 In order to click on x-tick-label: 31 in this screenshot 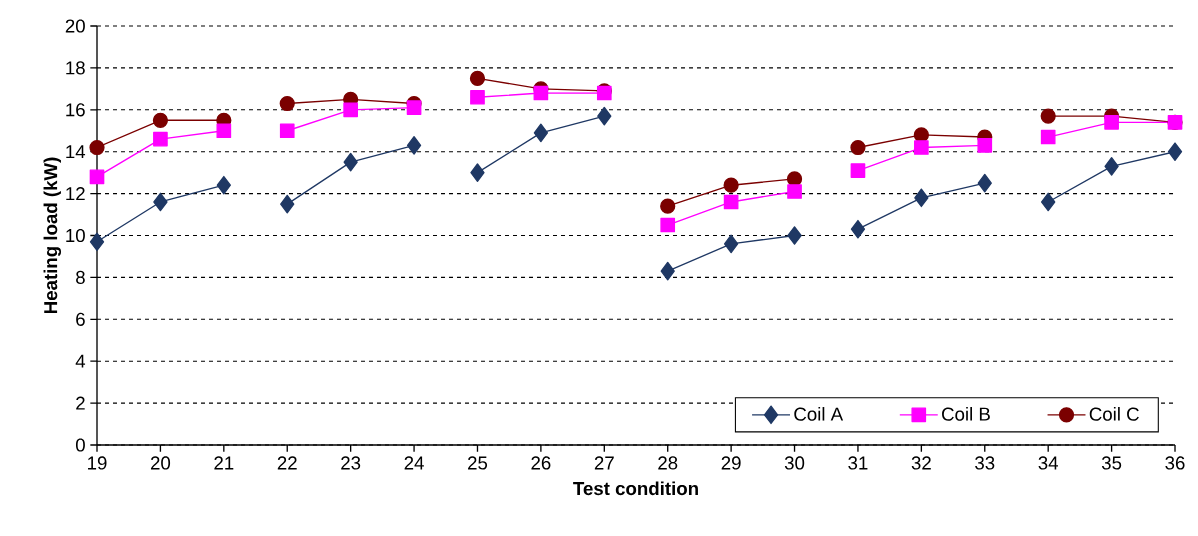, I will do `click(858, 463)`.